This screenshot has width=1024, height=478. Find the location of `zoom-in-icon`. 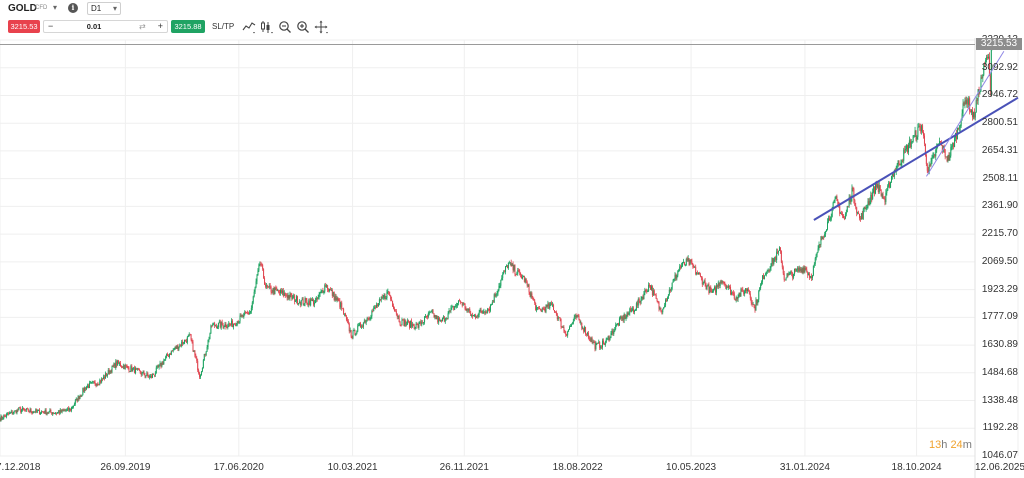

zoom-in-icon is located at coordinates (303, 27).